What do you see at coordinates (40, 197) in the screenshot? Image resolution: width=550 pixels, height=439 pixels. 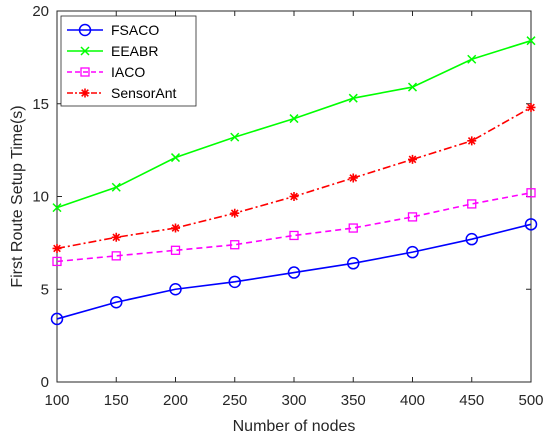 I see `y-tick-label: 10` at bounding box center [40, 197].